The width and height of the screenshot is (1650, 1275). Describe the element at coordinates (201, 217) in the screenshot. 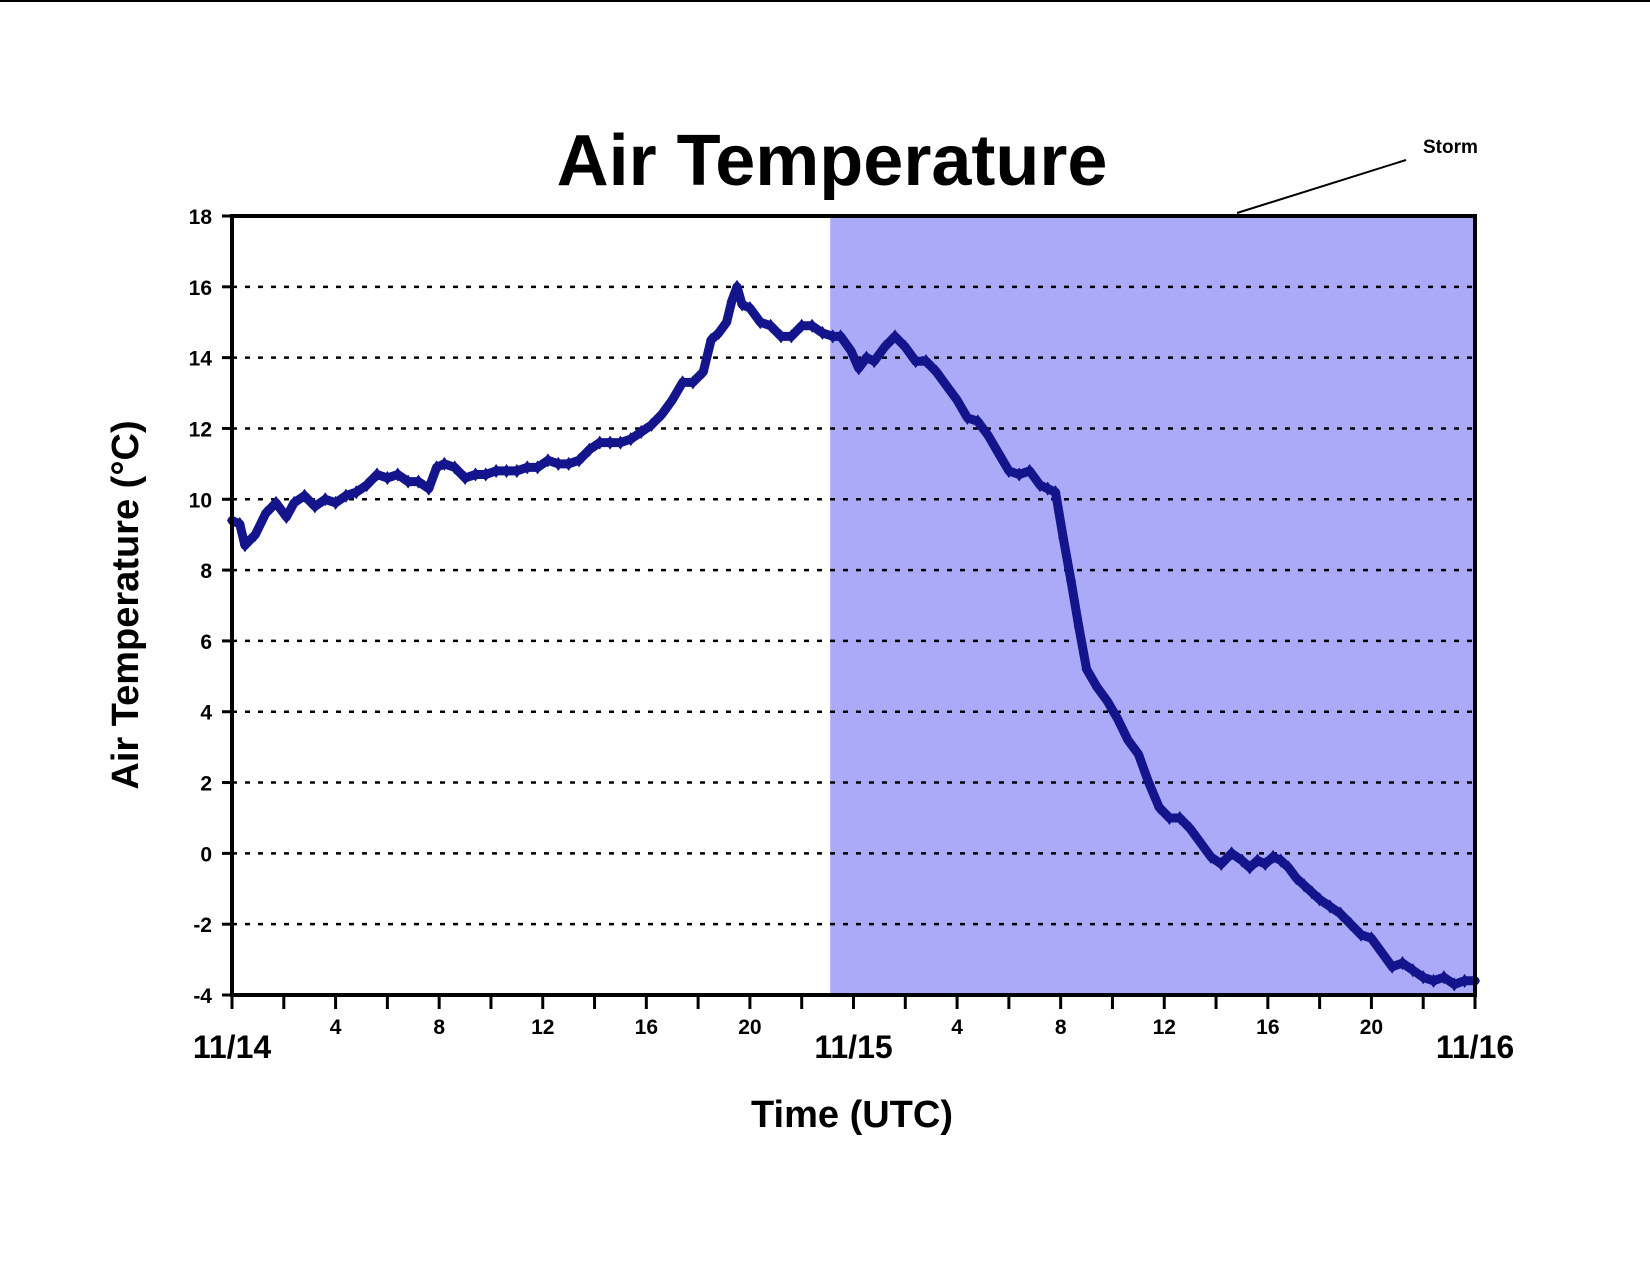

I see `y-tick-label: 18` at that location.